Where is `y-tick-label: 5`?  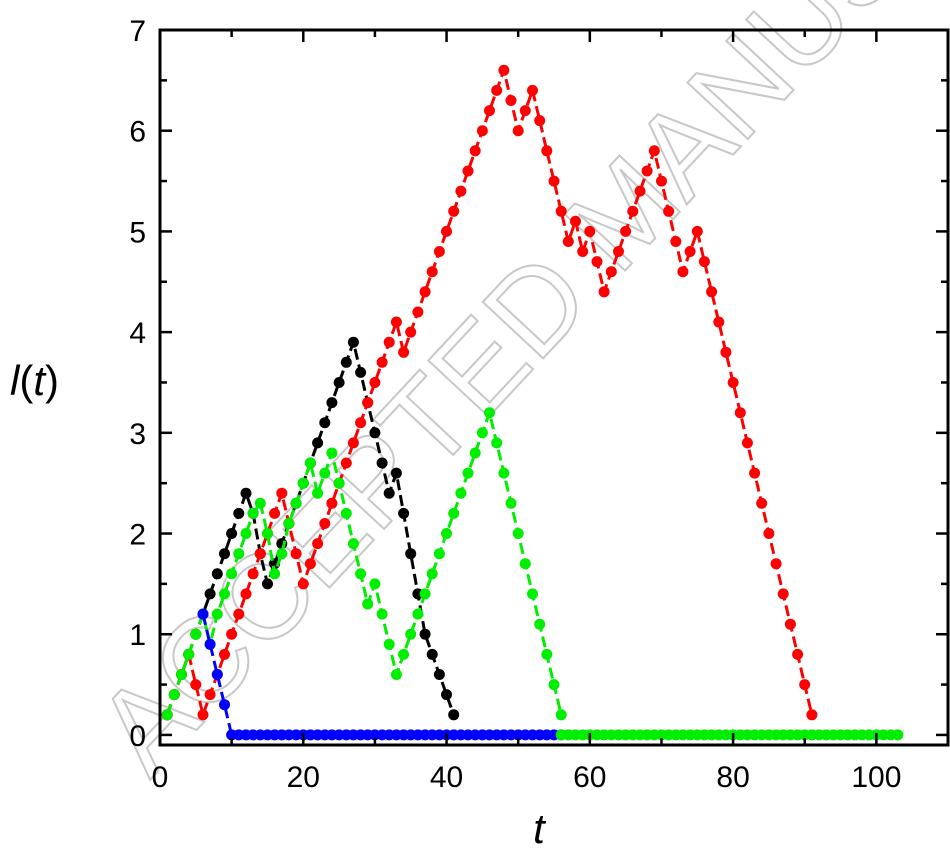
y-tick-label: 5 is located at coordinates (137, 232).